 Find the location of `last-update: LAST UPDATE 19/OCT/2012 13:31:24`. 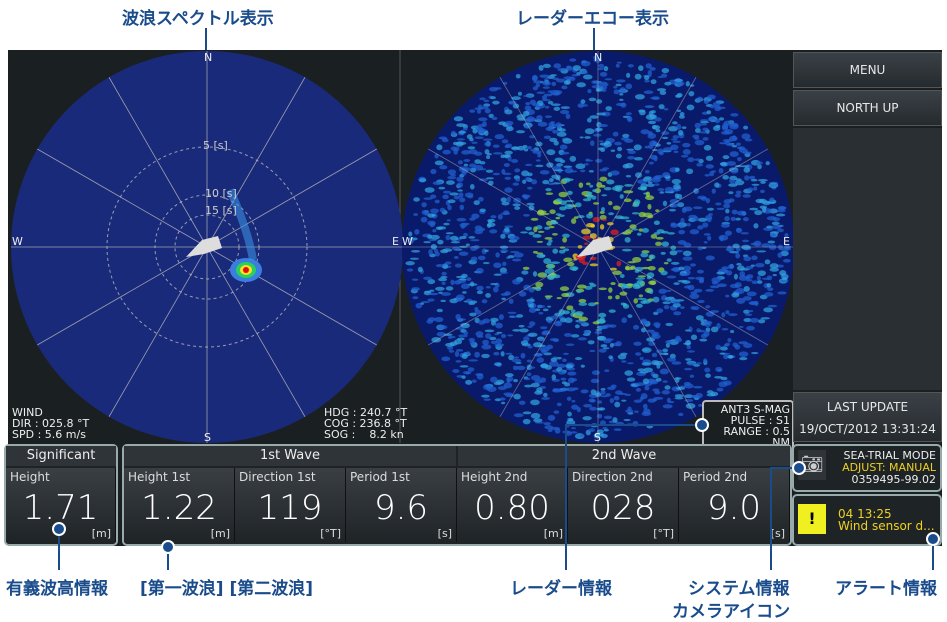

last-update: LAST UPDATE 19/OCT/2012 13:31:24 is located at coordinates (867, 417).